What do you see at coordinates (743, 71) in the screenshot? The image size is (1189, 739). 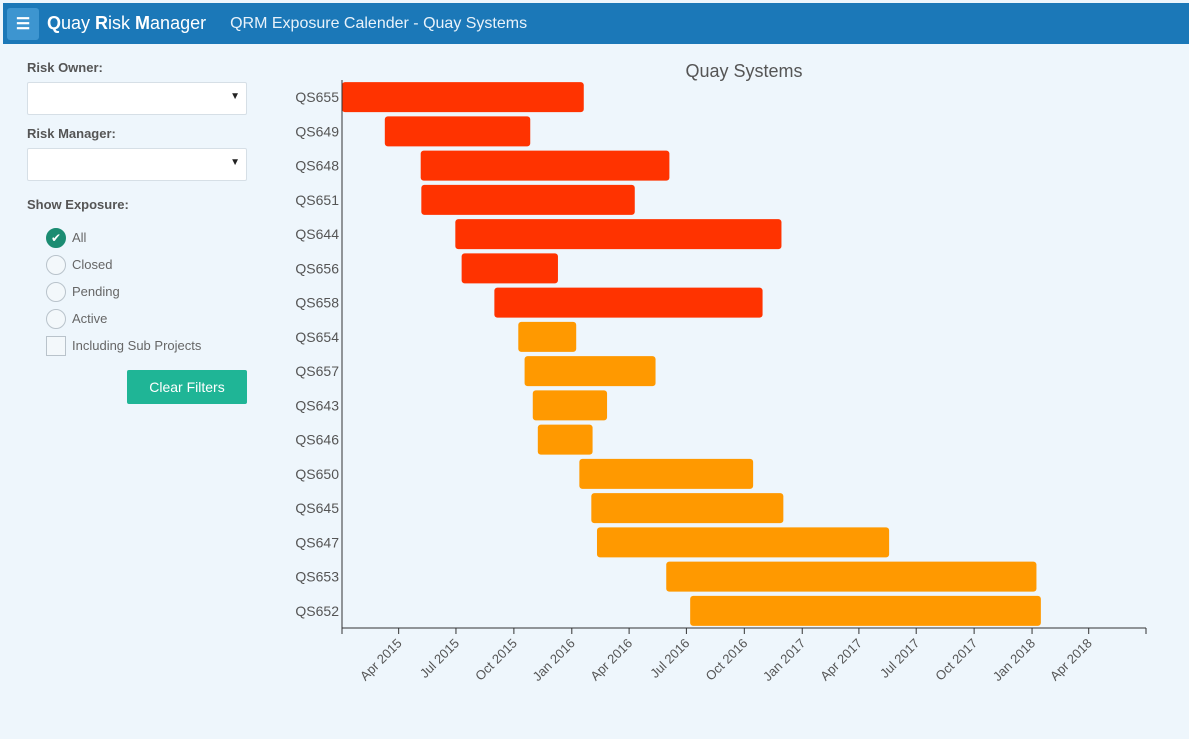 I see `chart-title: Quay Systems` at bounding box center [743, 71].